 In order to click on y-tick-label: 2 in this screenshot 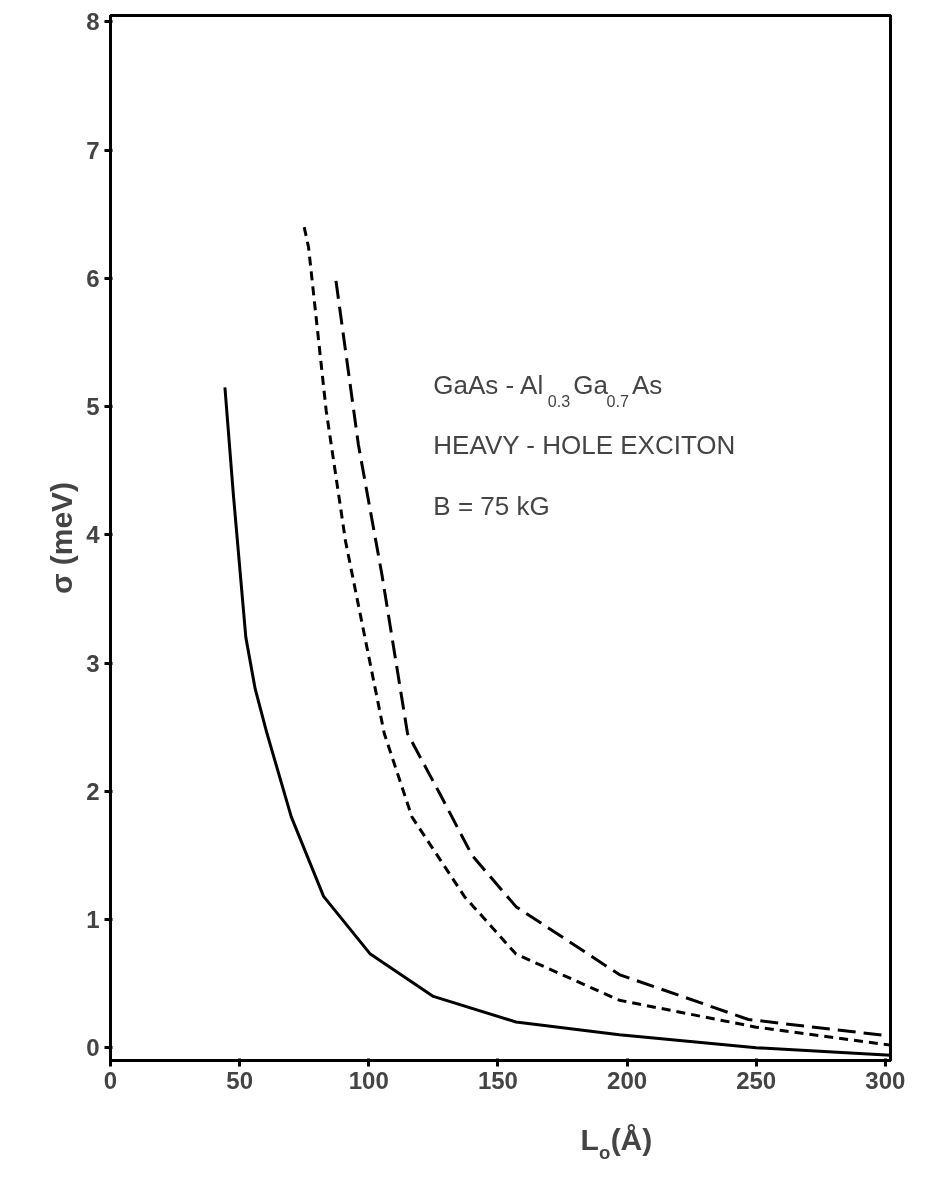, I will do `click(93, 791)`.